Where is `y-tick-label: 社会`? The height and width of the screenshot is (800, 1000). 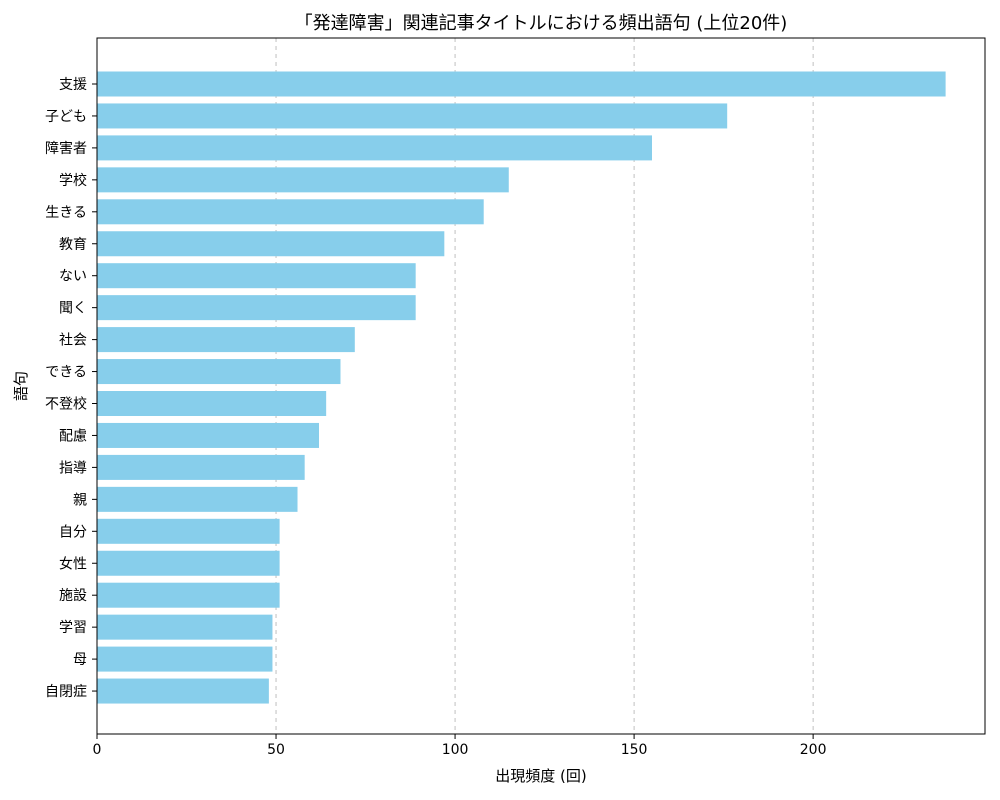
y-tick-label: 社会 is located at coordinates (73, 341).